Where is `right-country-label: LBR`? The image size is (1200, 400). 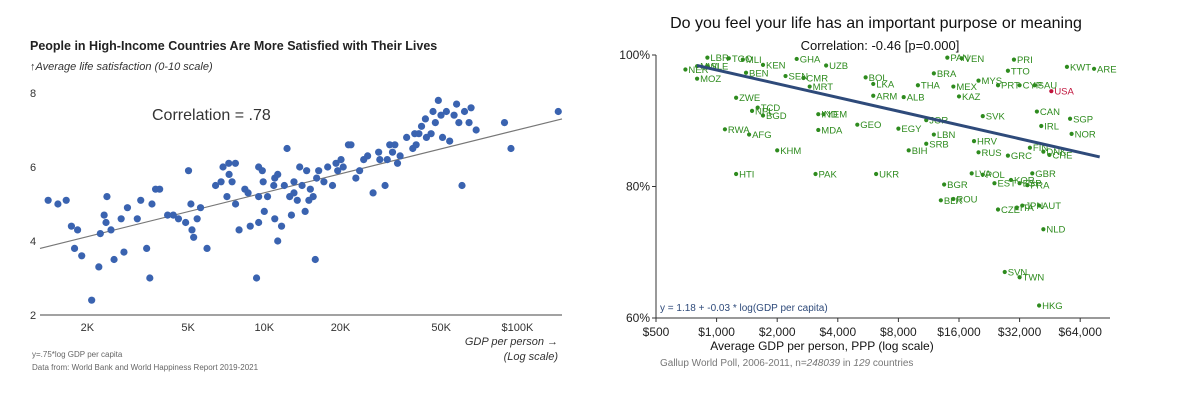 right-country-label: LBR is located at coordinates (719, 58).